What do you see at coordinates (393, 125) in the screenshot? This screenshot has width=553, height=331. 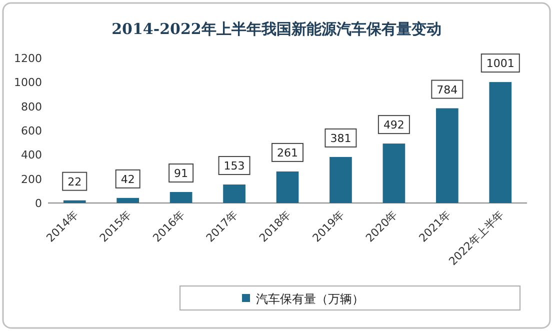 I see `data-label: 492` at bounding box center [393, 125].